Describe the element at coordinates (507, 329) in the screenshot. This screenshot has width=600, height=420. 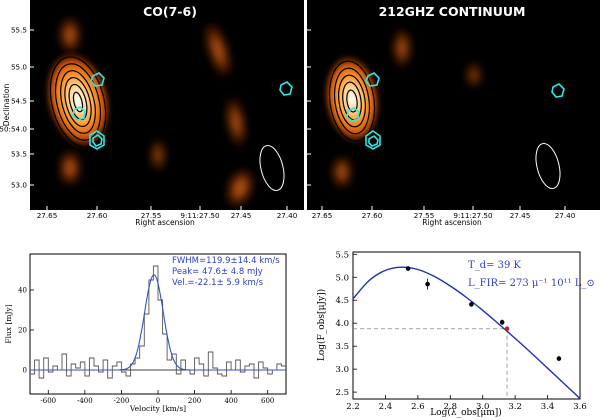
I see `sed-212ghz-point` at that location.